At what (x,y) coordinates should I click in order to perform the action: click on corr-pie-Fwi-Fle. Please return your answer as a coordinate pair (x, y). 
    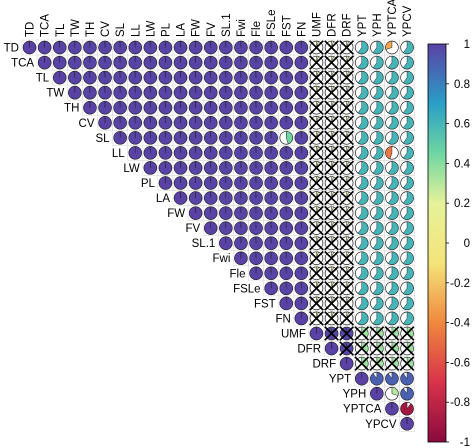
    Looking at the image, I should click on (256, 258).